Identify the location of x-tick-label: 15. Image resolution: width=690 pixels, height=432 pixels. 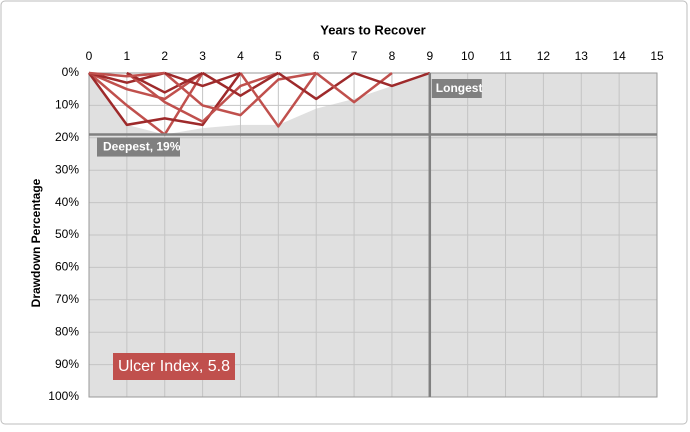
(657, 56).